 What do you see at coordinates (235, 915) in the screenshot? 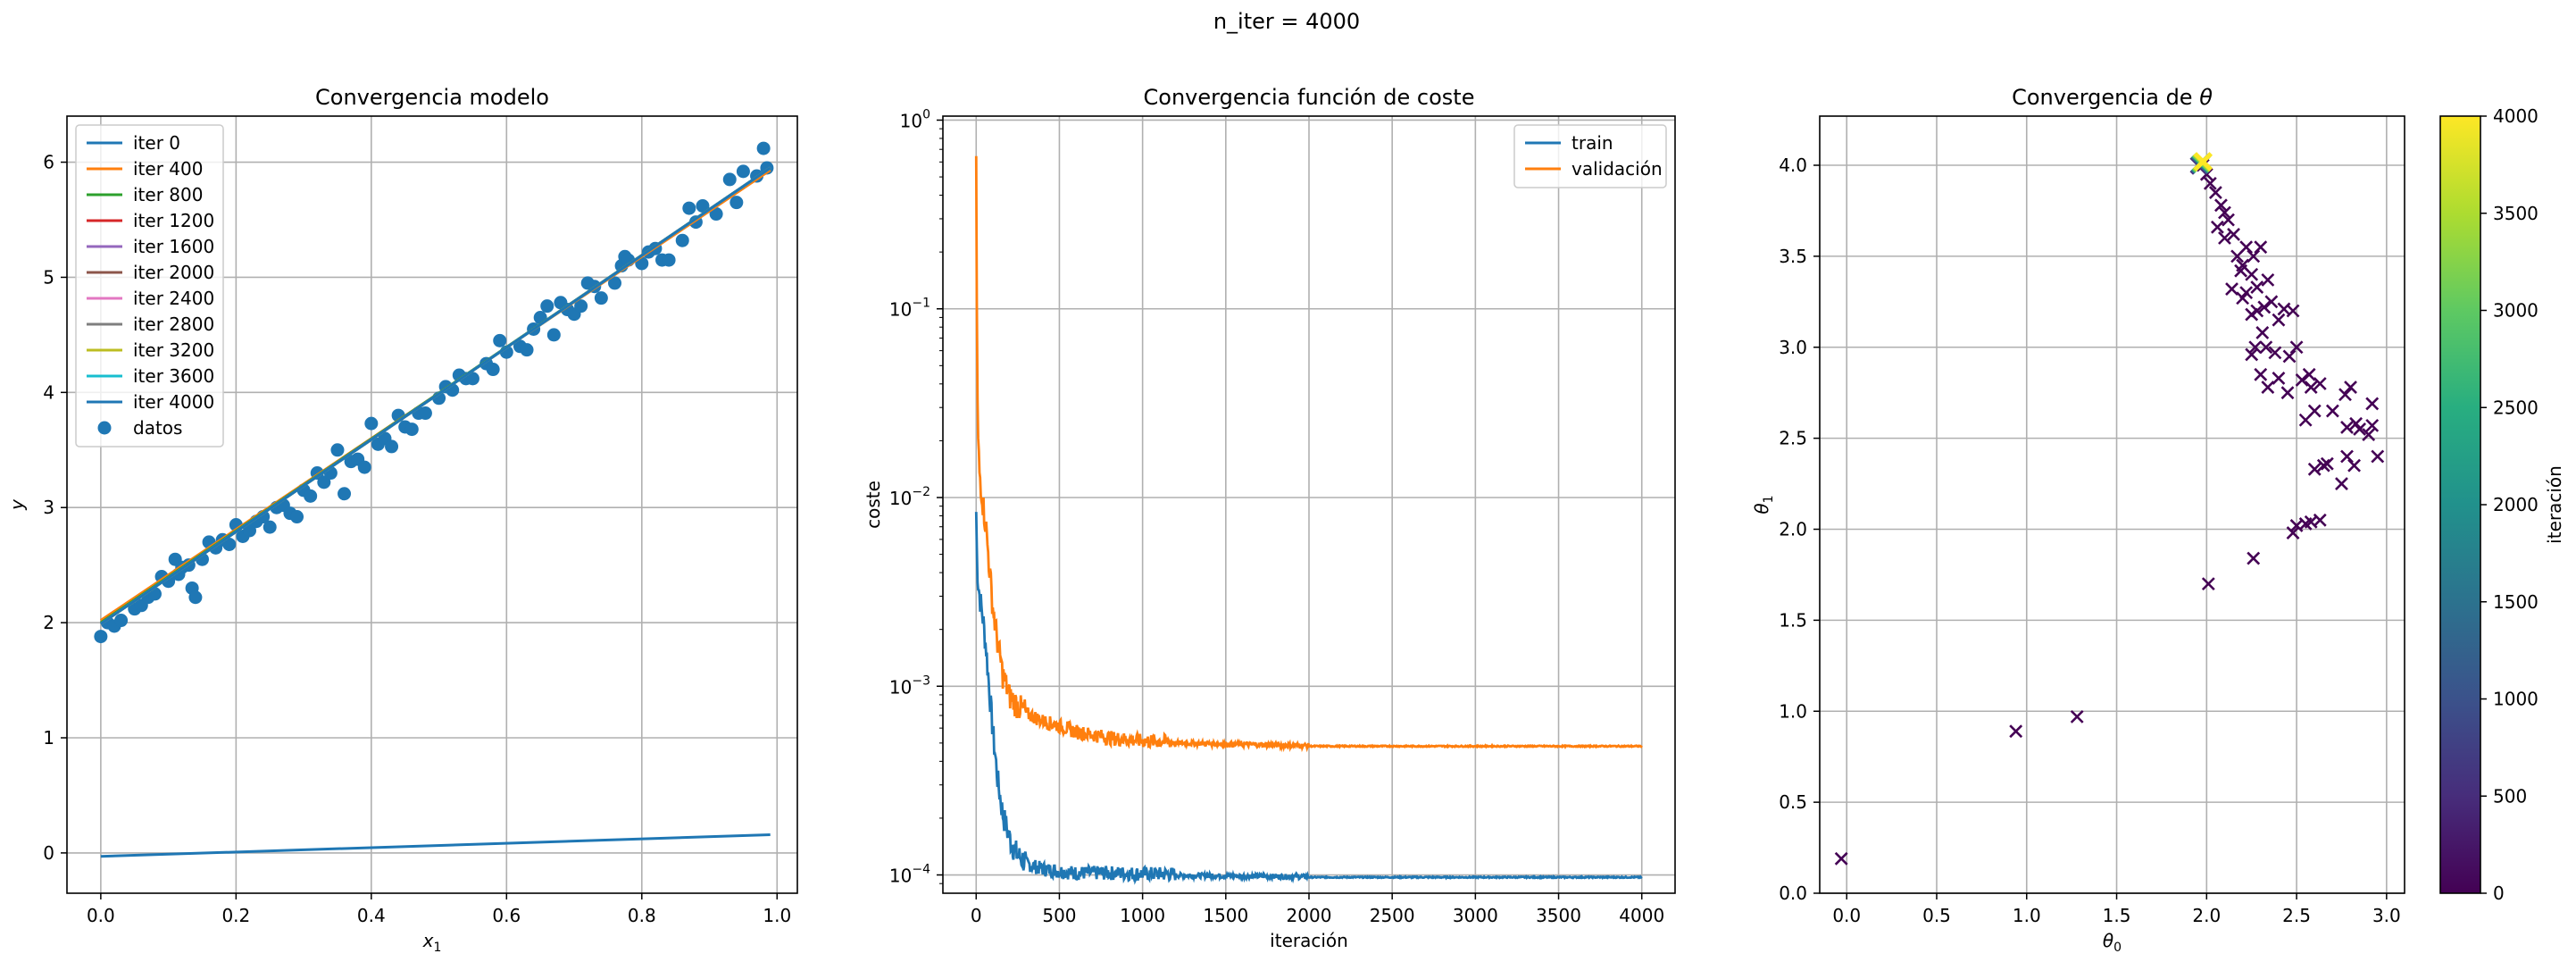
I see `x-tick-label: 0.2` at bounding box center [235, 915].